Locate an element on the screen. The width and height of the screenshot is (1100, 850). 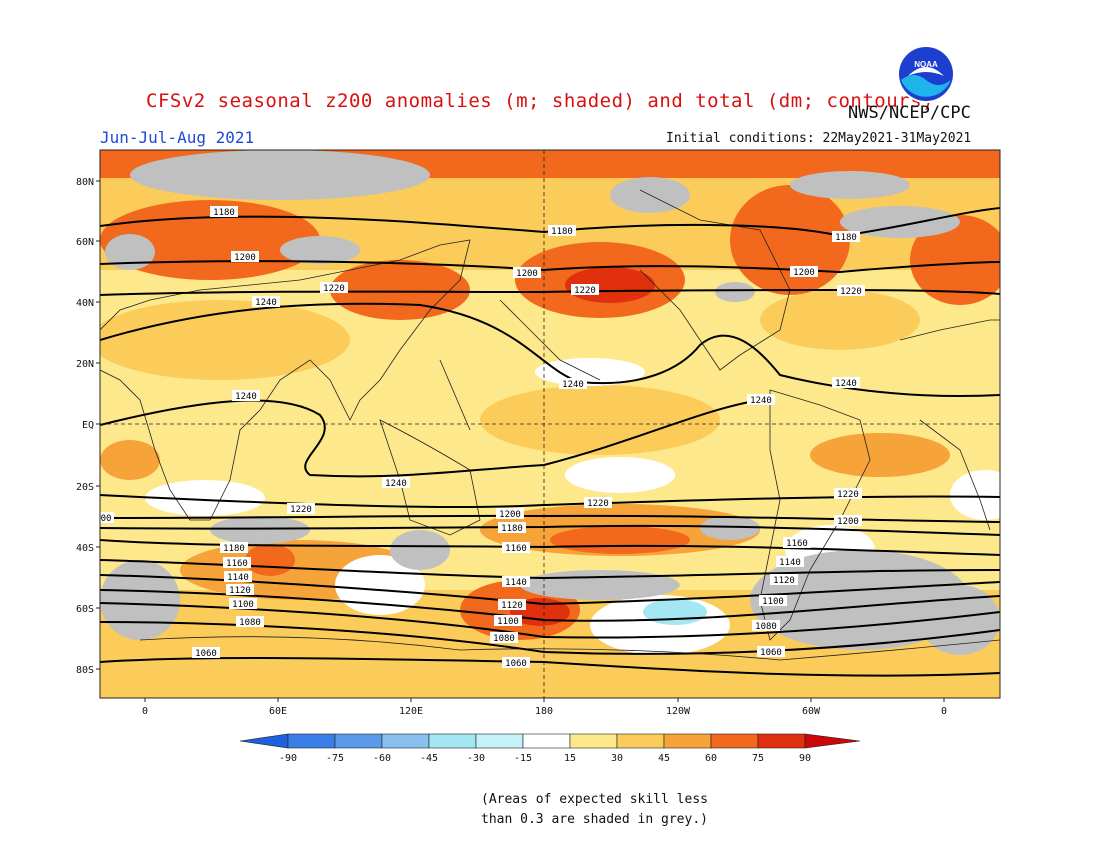
lat-label: EQ is located at coordinates (88, 425).